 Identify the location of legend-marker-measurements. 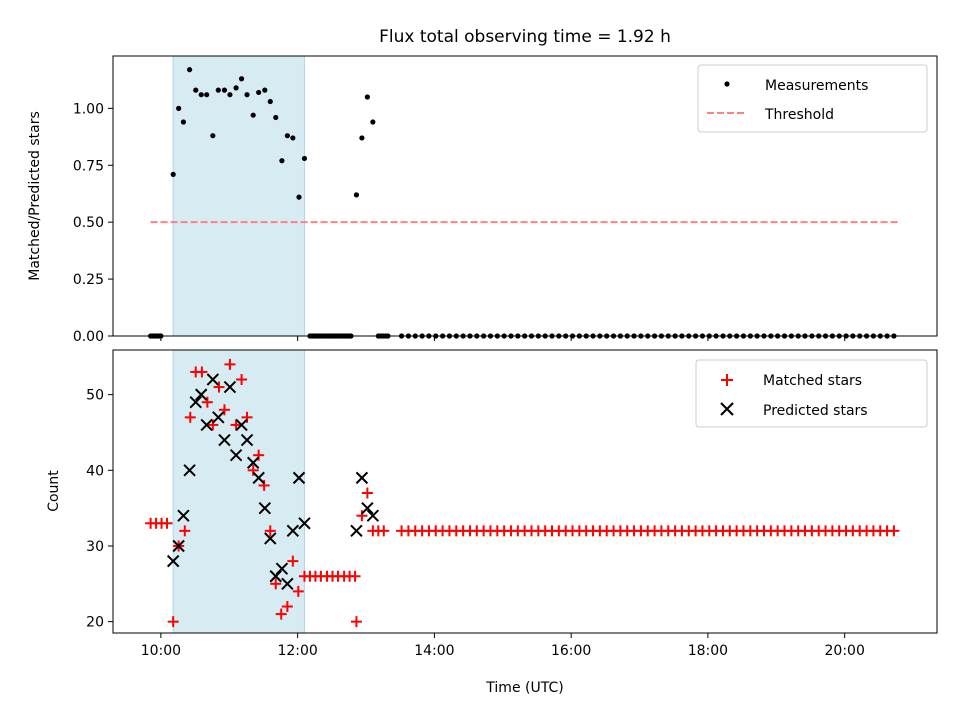
(727, 84).